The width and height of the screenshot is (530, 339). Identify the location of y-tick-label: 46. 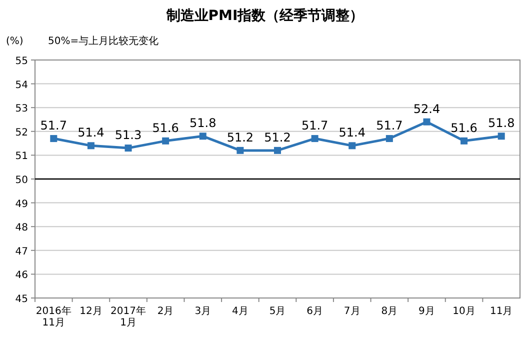
(21, 276).